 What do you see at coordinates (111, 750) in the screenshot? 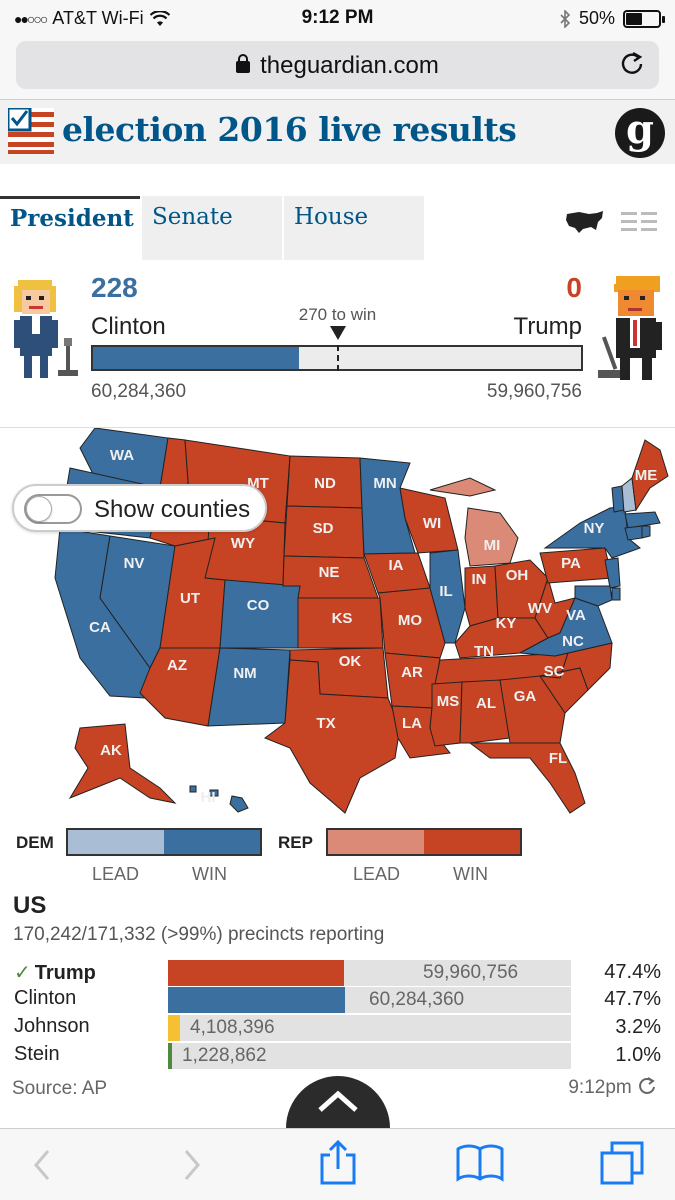
I see `state-label-AK: AK` at bounding box center [111, 750].